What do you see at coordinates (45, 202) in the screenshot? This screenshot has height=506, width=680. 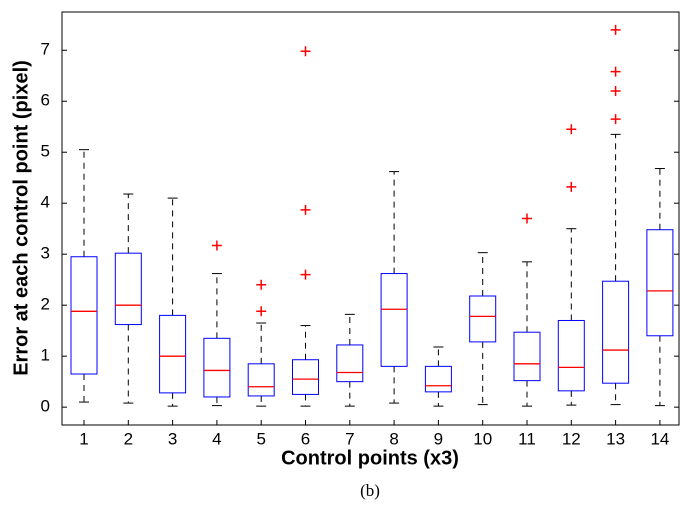 I see `y-tick-label: 4` at bounding box center [45, 202].